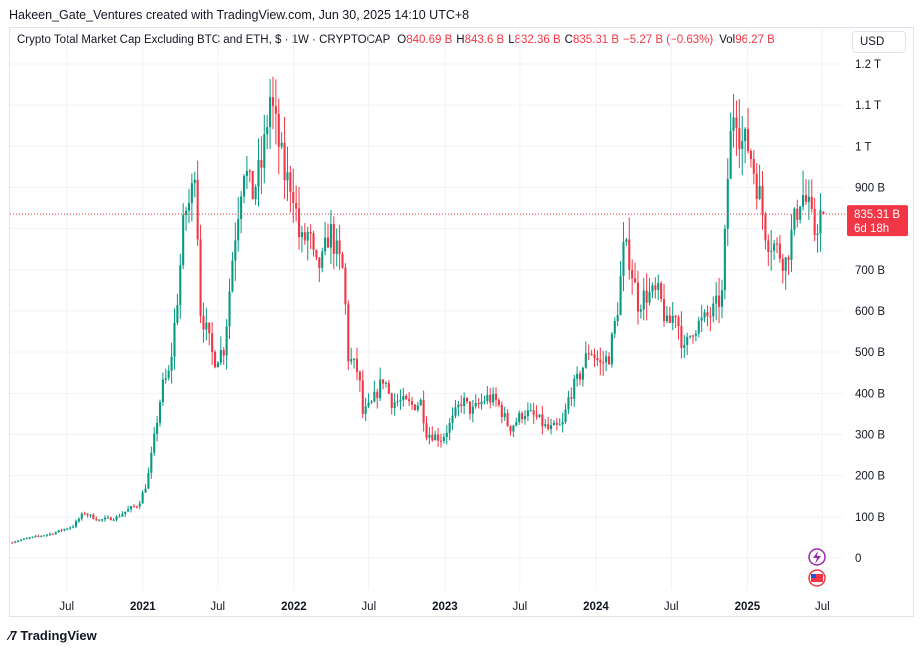 Image resolution: width=922 pixels, height=652 pixels. What do you see at coordinates (870, 394) in the screenshot?
I see `y-tick-label: 400 B` at bounding box center [870, 394].